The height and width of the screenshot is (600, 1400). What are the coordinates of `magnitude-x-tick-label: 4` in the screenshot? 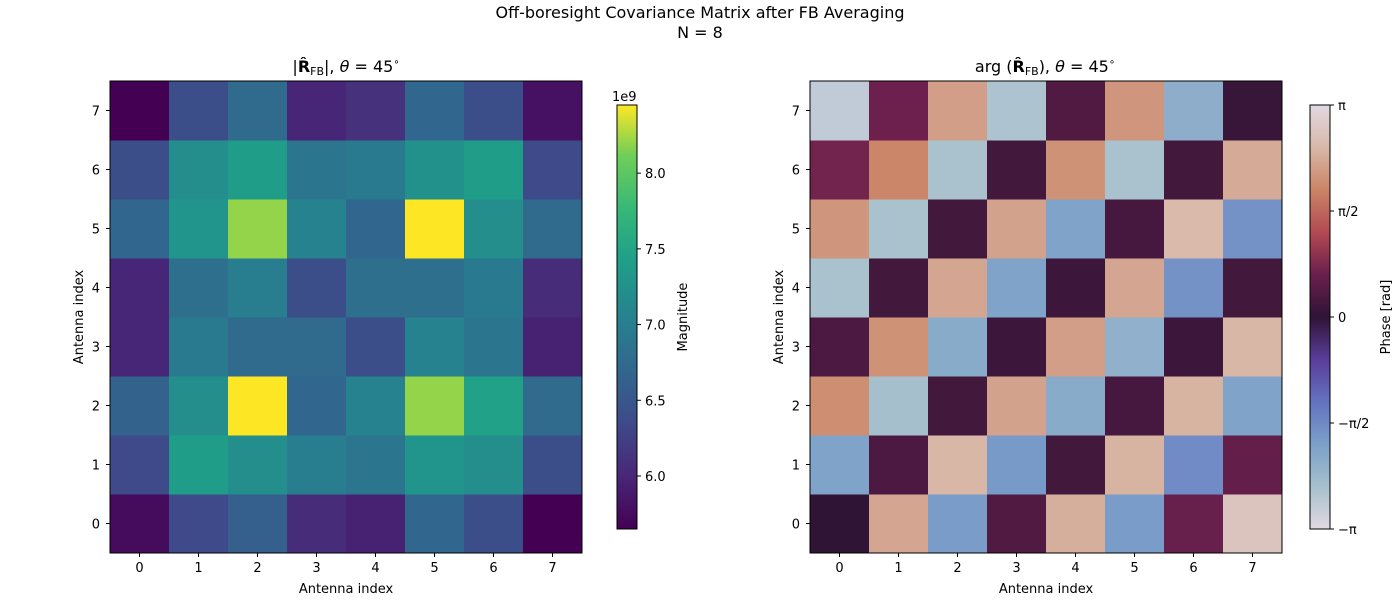 It's located at (375, 568).